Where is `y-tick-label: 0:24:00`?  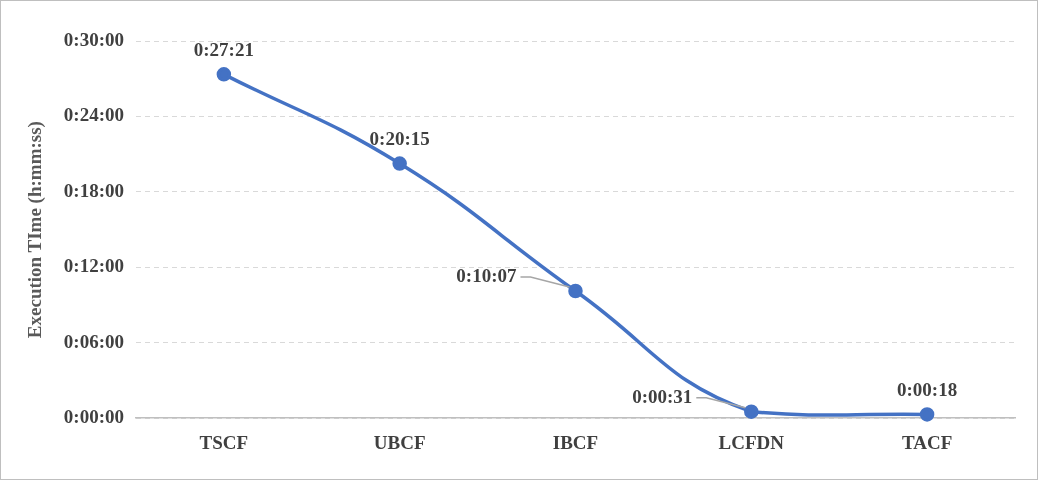 y-tick-label: 0:24:00 is located at coordinates (93, 115).